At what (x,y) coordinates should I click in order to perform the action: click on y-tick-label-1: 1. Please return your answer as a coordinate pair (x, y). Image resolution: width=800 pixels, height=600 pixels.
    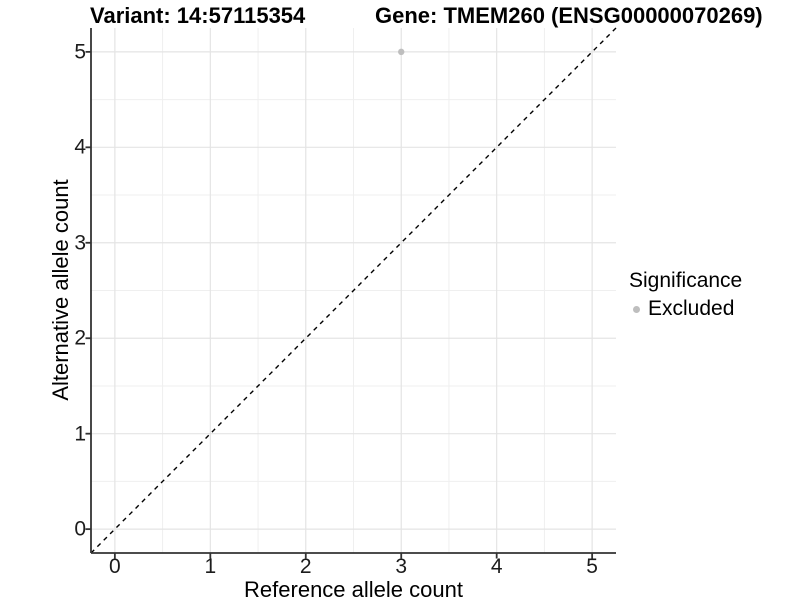
    Looking at the image, I should click on (80, 434).